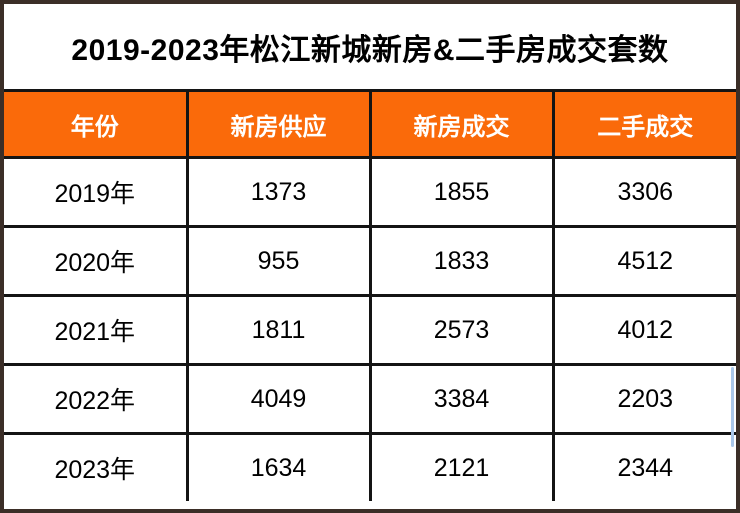  Describe the element at coordinates (278, 467) in the screenshot. I see `cell-new-supply: 1634` at that location.